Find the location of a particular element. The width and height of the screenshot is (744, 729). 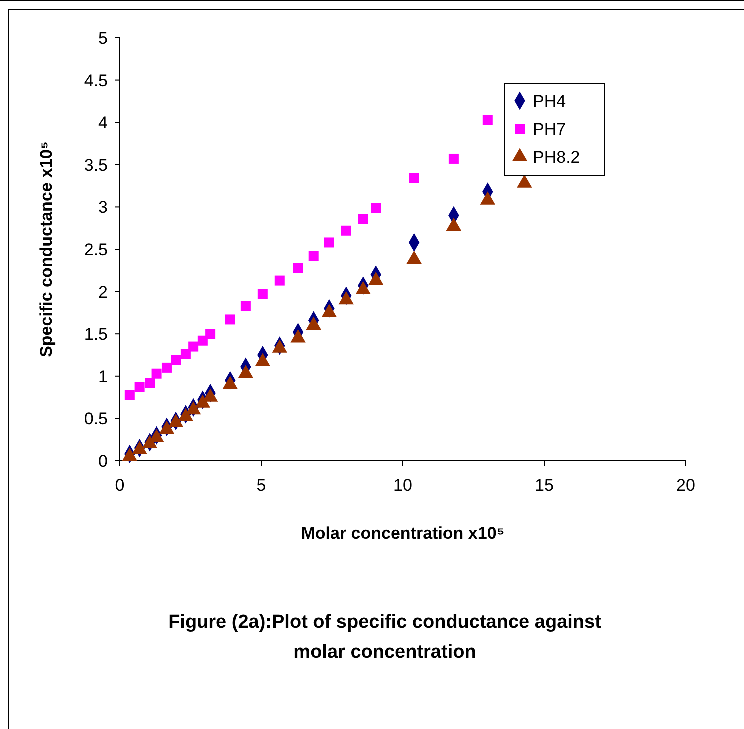

legend-label: PH8.2 is located at coordinates (556, 157).